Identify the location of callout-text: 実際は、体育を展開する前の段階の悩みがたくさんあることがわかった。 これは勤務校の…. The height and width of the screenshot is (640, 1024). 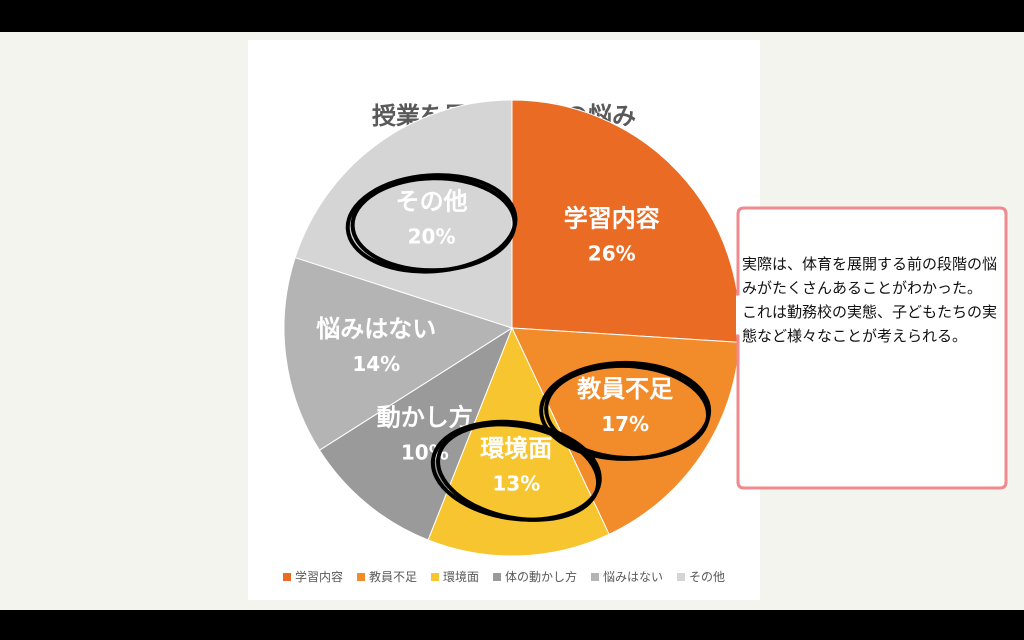
(873, 300).